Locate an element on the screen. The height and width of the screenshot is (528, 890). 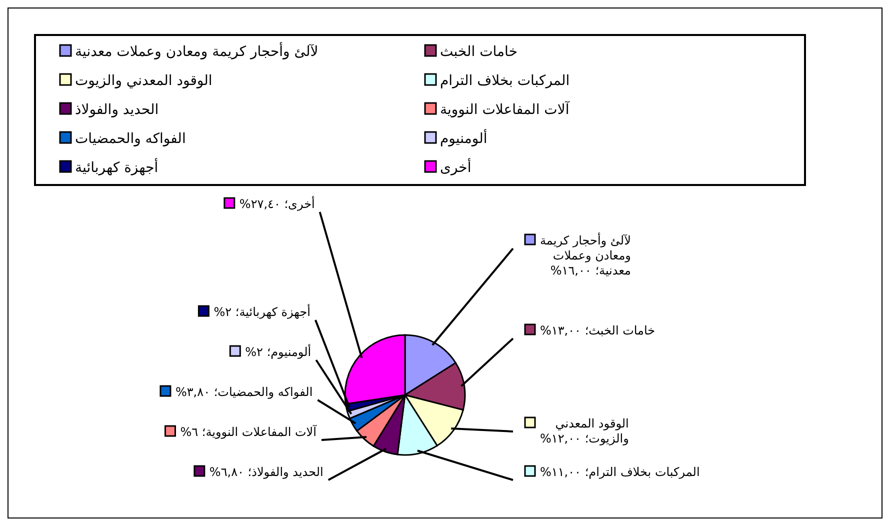
legend-label: آلات المفاعلات النووية is located at coordinates (505, 109).